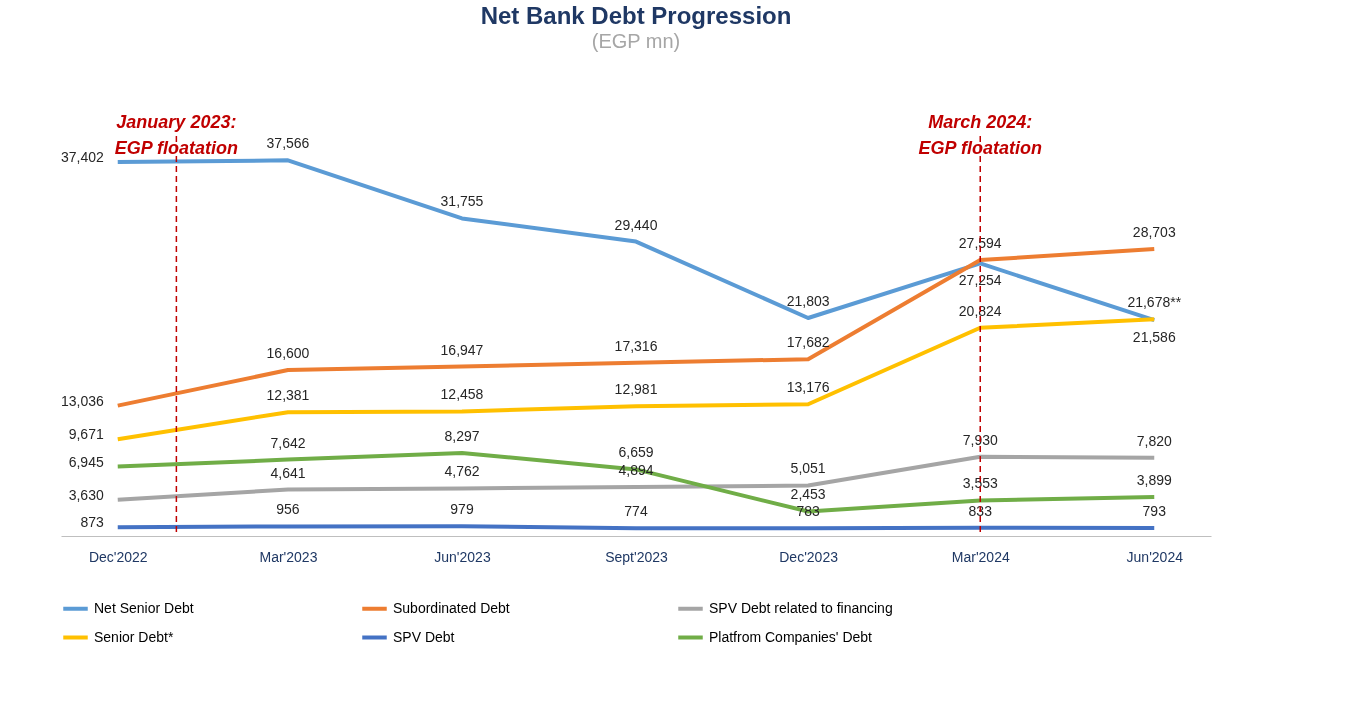 The height and width of the screenshot is (711, 1370). I want to click on data-label: 12,381, so click(288, 395).